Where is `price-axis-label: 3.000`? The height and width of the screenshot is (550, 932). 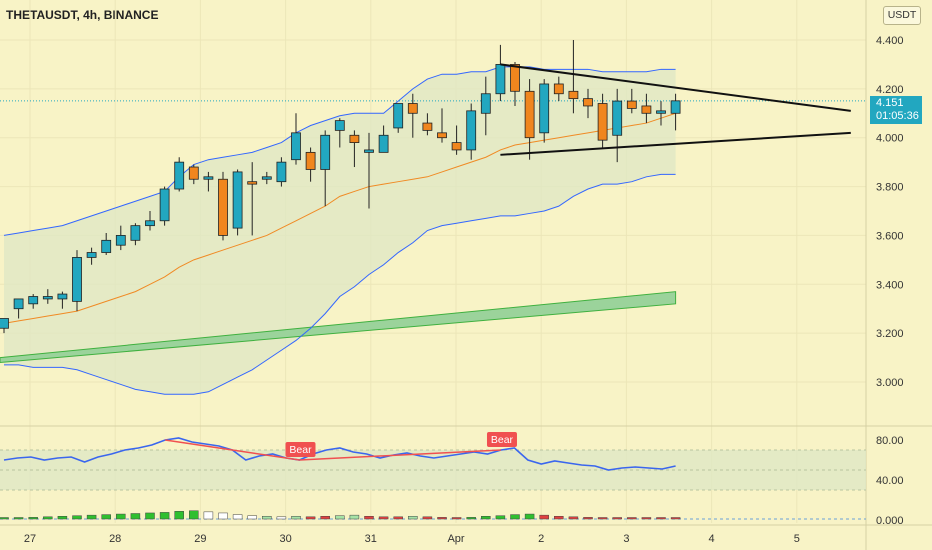
price-axis-label: 3.000 is located at coordinates (890, 383).